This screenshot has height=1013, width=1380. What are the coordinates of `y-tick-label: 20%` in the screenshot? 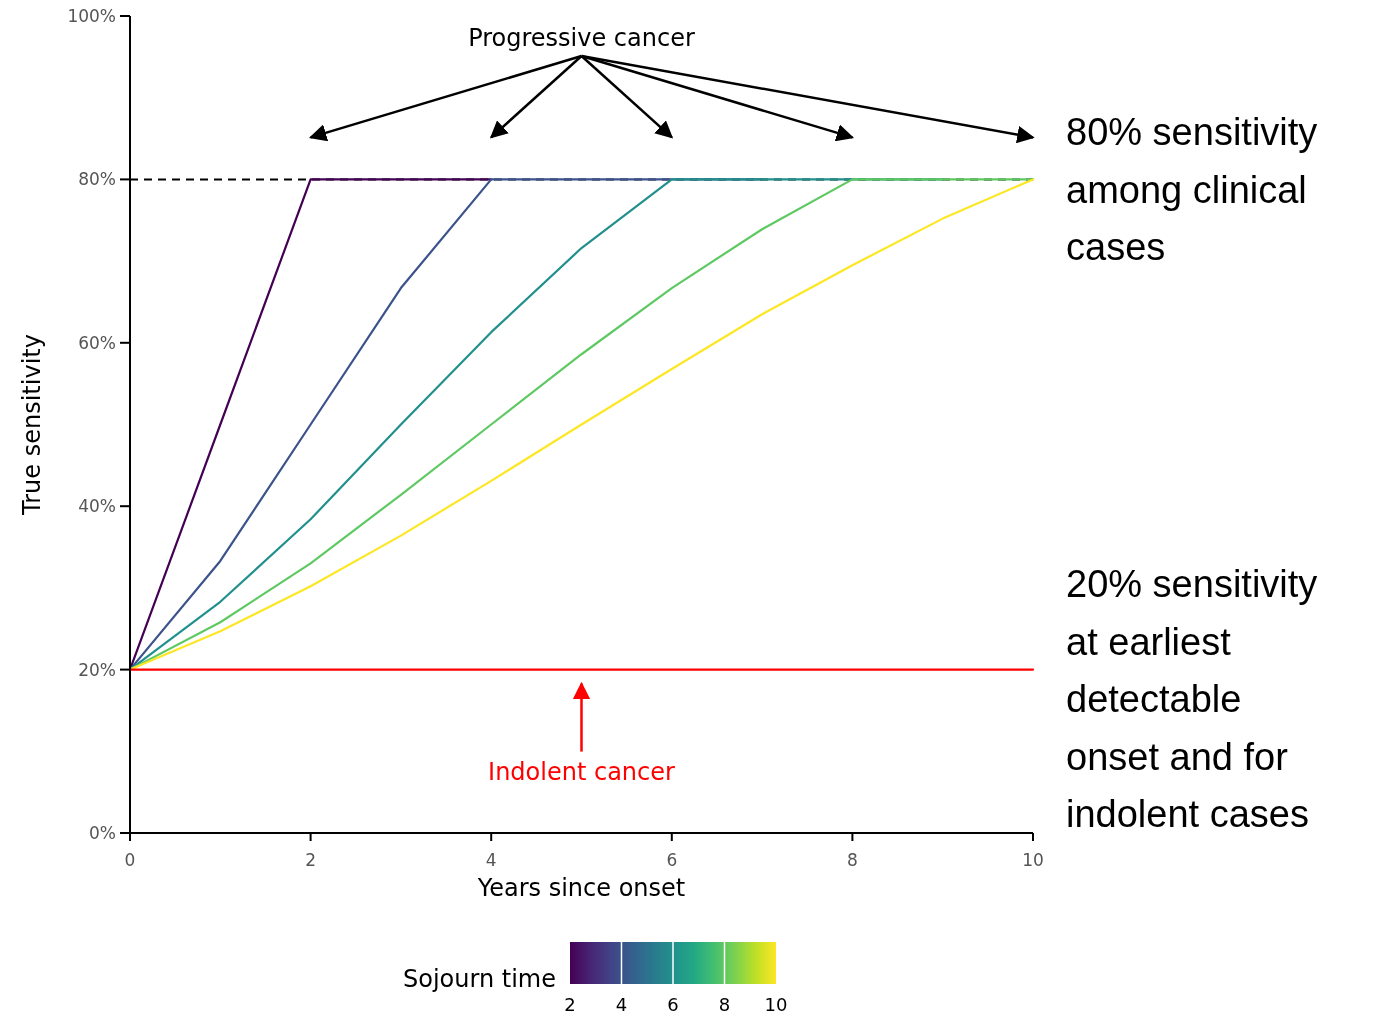 It's located at (97, 669).